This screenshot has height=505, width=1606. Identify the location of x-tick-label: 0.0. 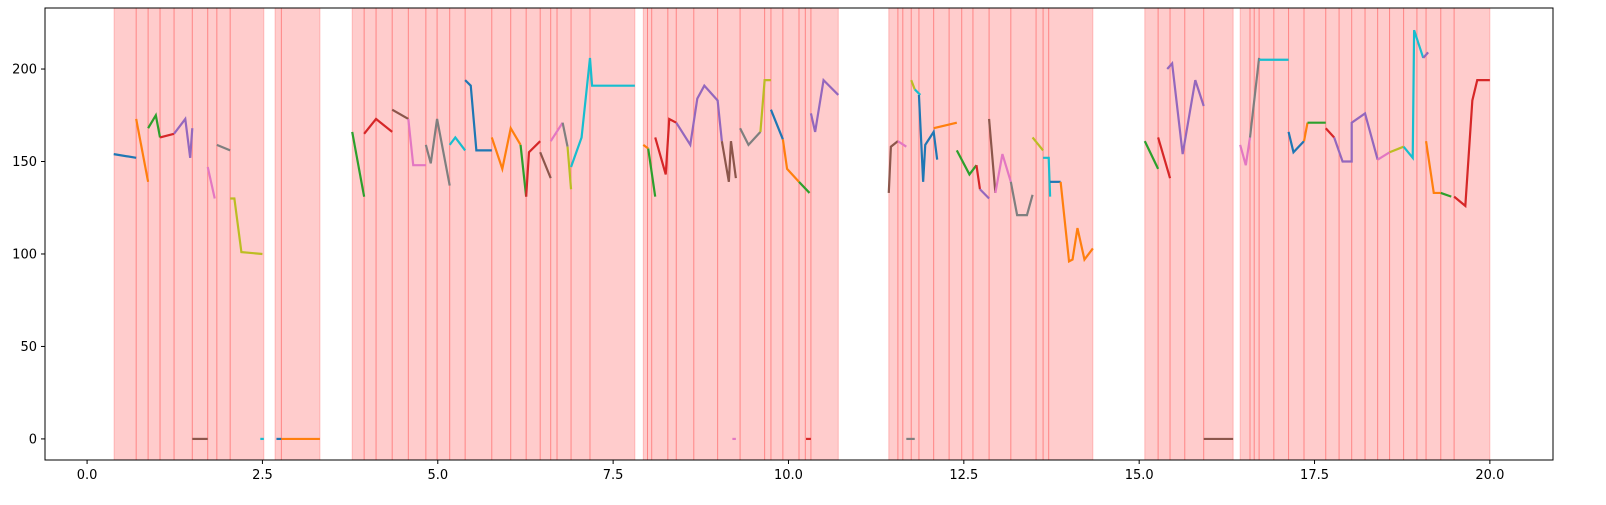
(87, 475).